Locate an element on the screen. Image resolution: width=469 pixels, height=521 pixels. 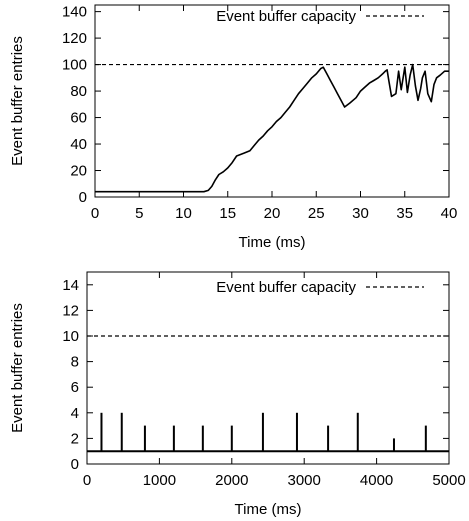
x-tick-label: 4000 is located at coordinates (376, 480).